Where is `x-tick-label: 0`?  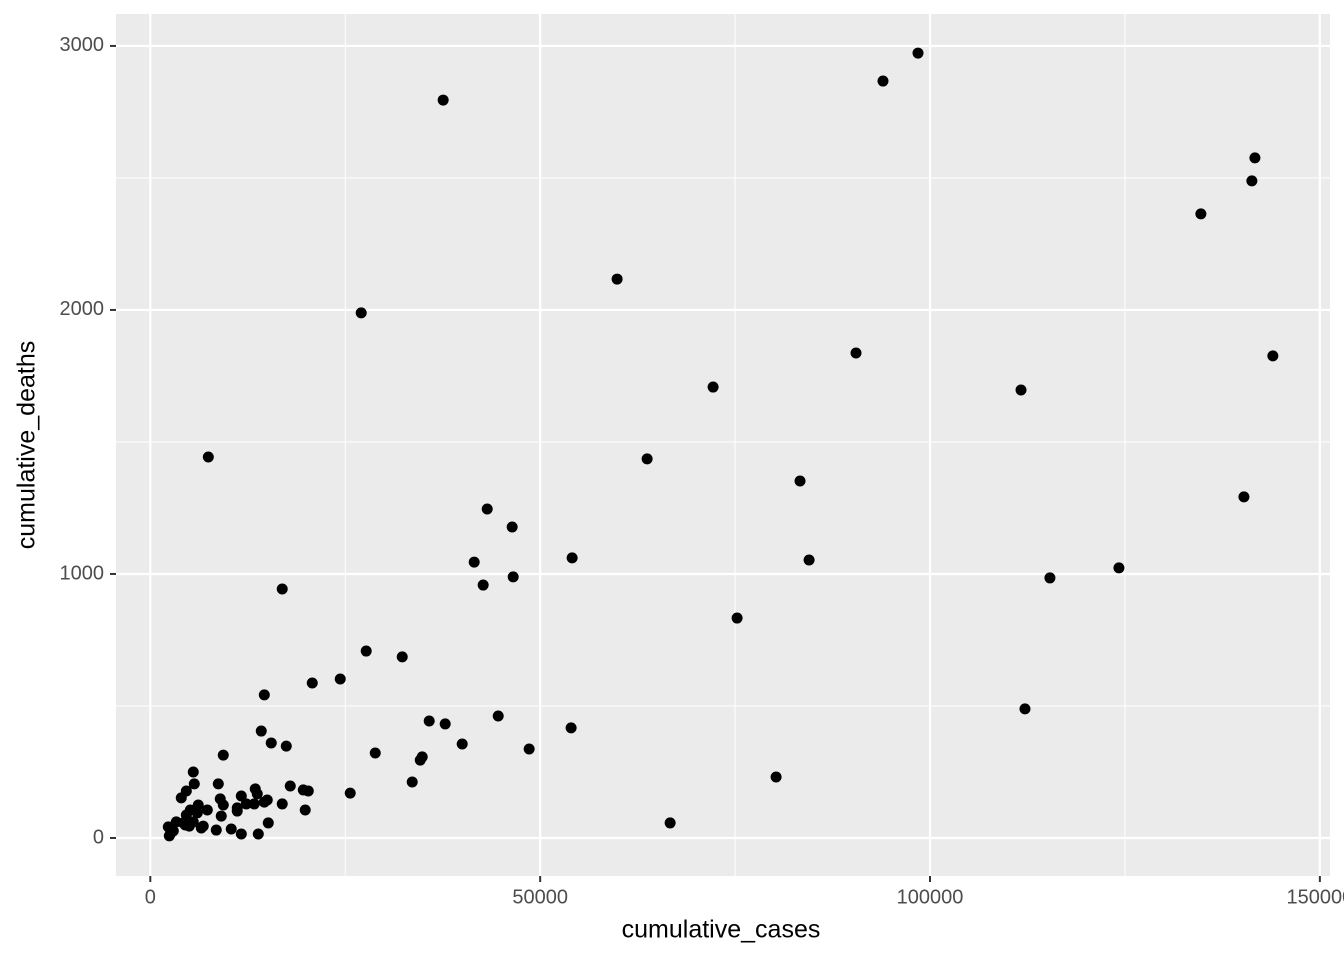 x-tick-label: 0 is located at coordinates (150, 897).